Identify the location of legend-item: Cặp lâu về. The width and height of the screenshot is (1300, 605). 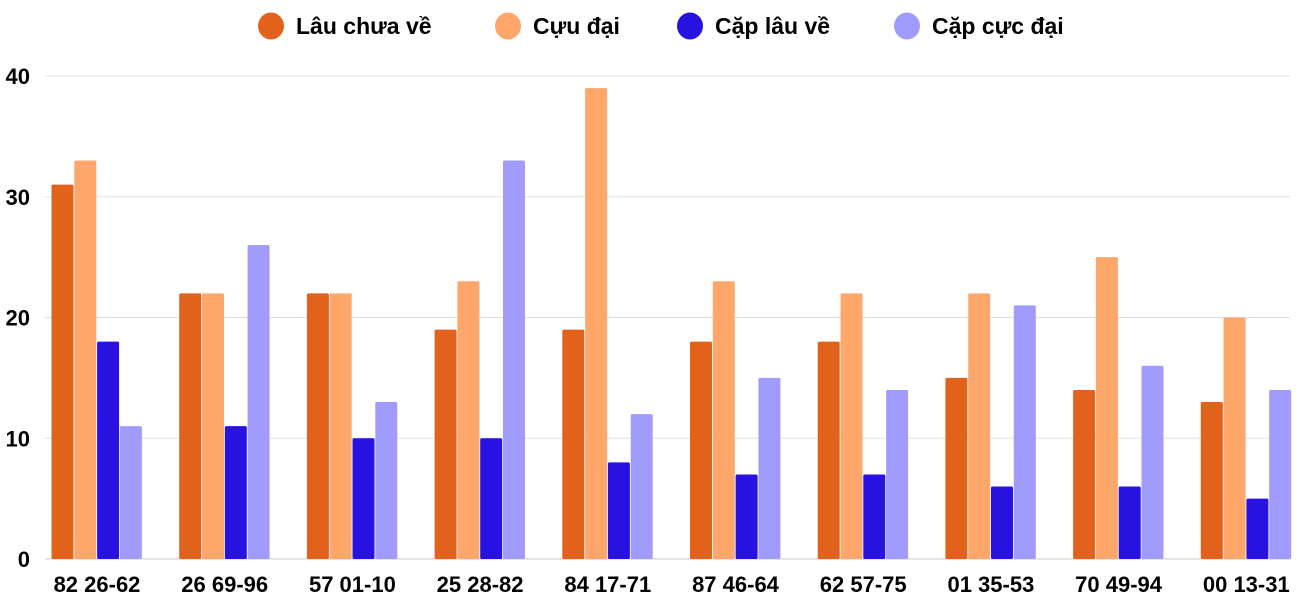
(753, 26).